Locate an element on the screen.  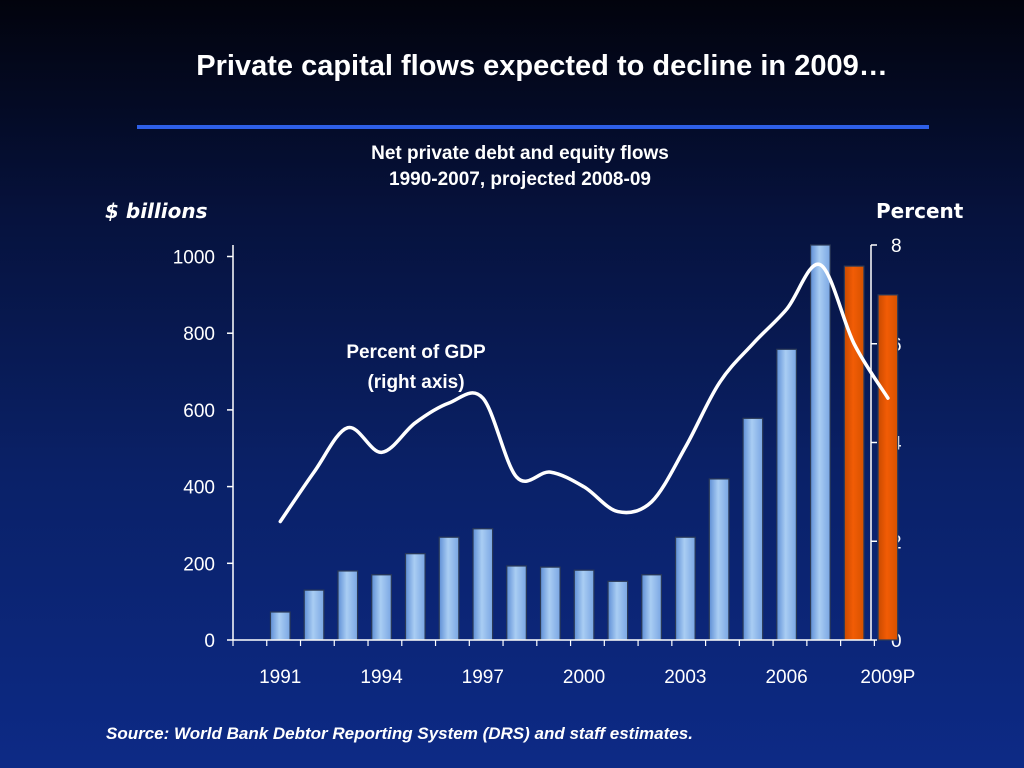
x-axis: 1991 1994 1997 2000 2003 2006 2009P is located at coordinates (573, 663).